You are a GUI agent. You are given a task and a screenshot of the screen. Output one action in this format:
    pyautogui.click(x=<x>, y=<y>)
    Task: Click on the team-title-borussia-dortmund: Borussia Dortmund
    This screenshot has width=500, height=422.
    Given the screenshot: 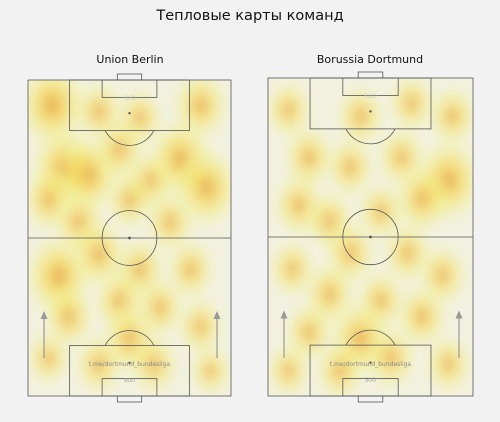 What is the action you would take?
    pyautogui.click(x=370, y=59)
    